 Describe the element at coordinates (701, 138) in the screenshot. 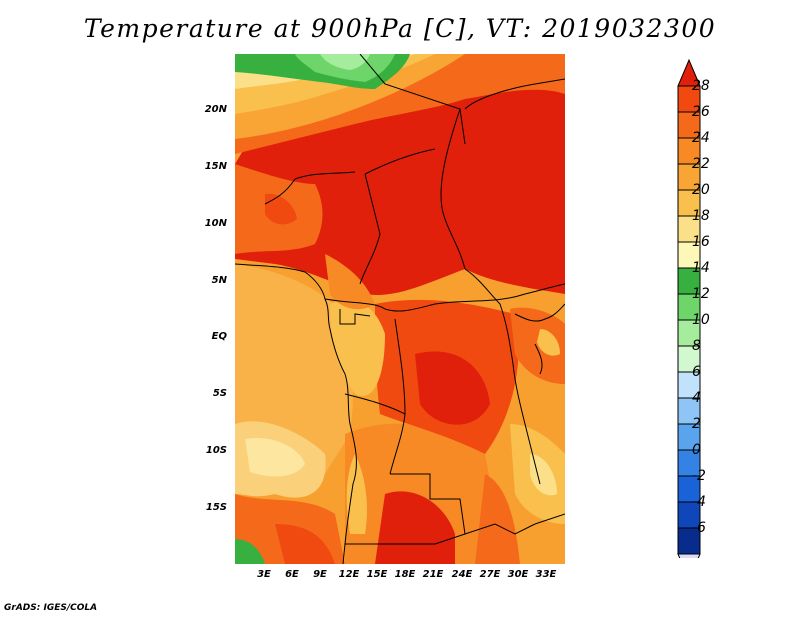

I see `colorbar-label: 24` at that location.